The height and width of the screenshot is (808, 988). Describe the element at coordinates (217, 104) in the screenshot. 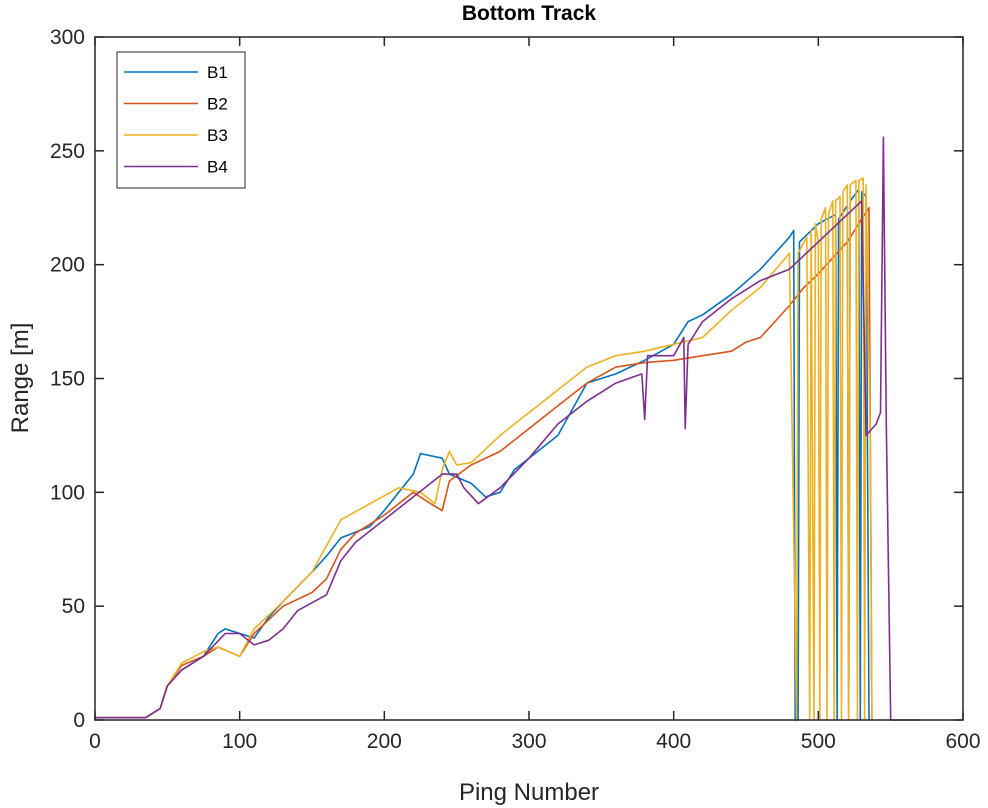

I see `legend-label-b2: B2` at that location.